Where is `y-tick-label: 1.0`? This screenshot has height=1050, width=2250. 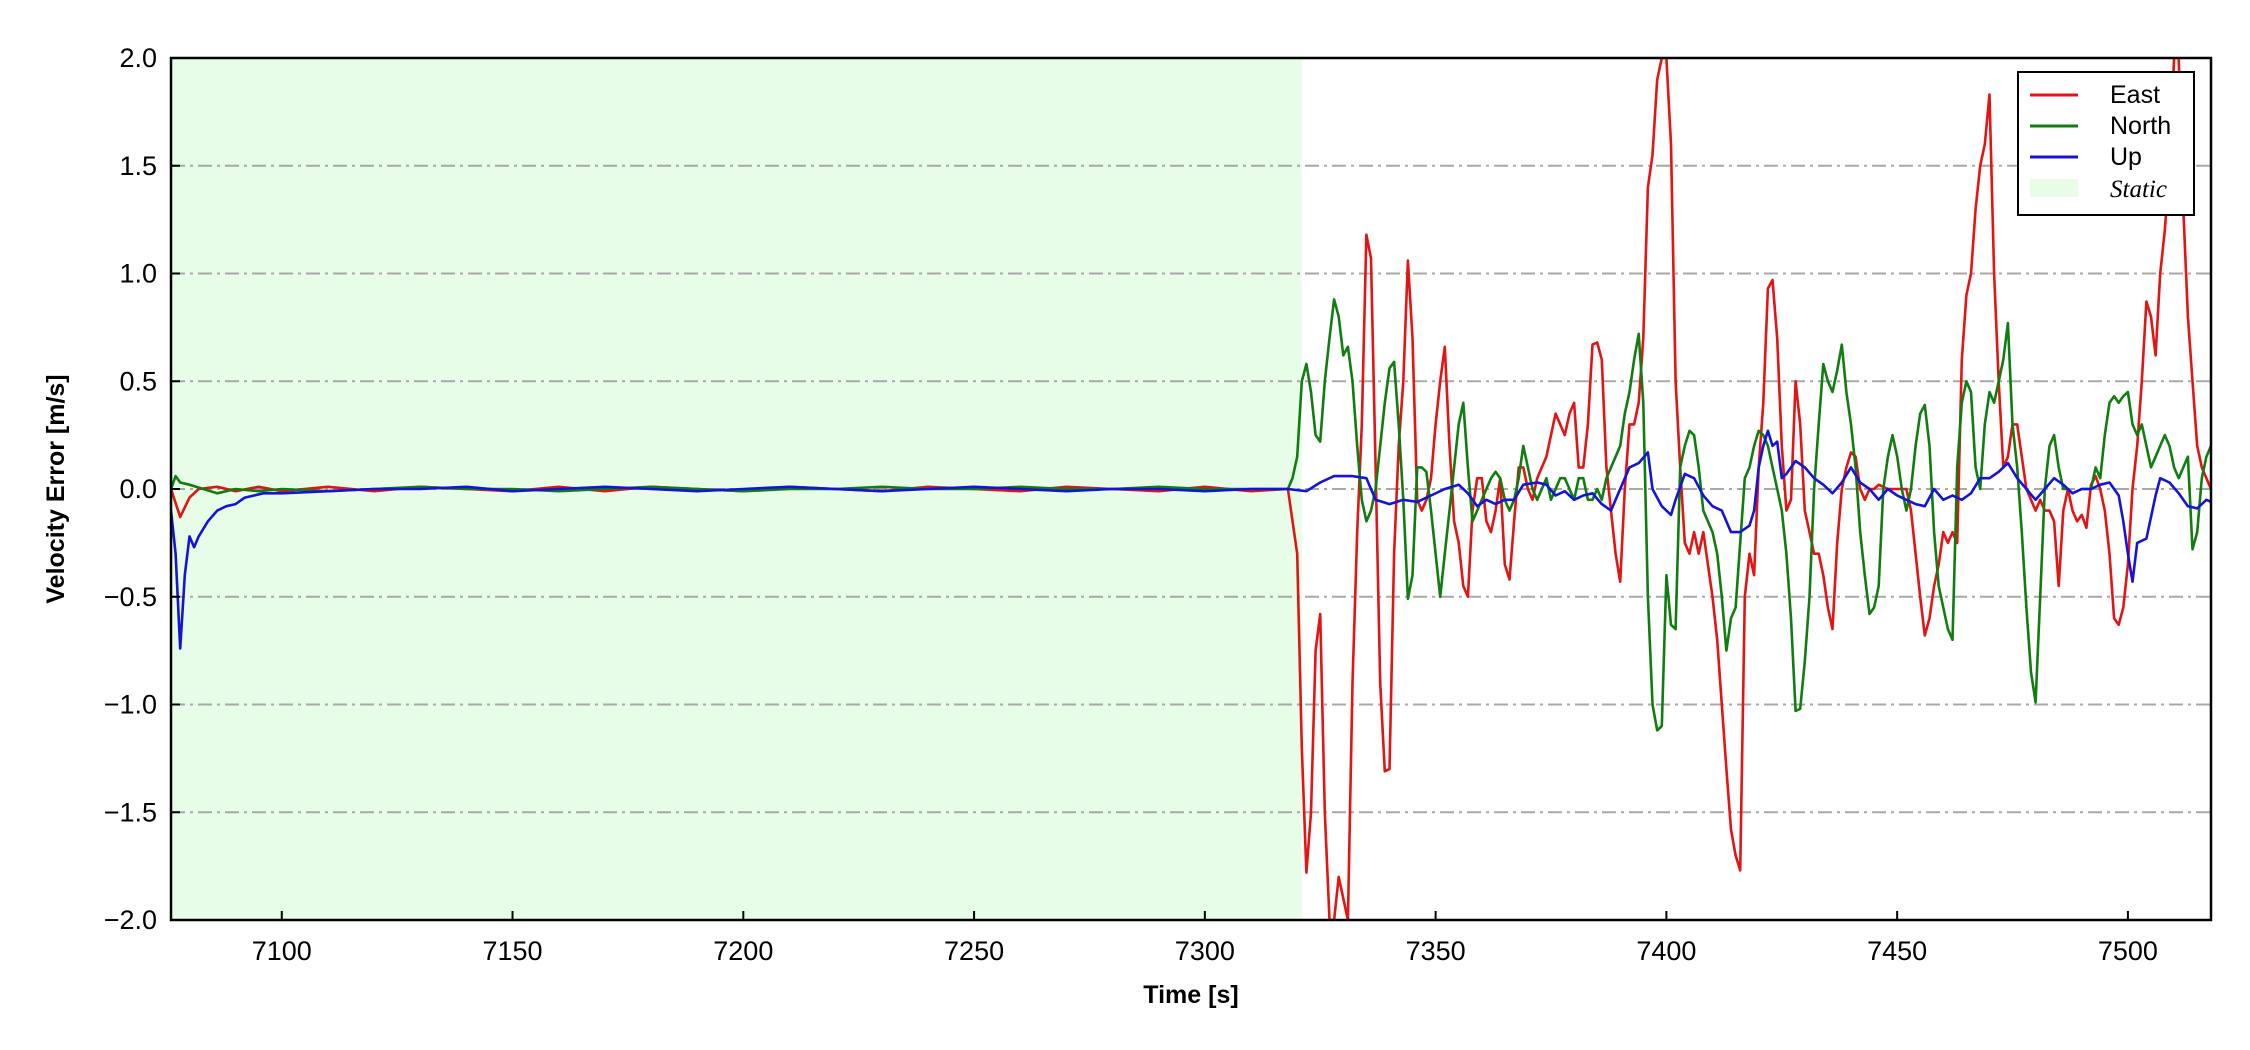 y-tick-label: 1.0 is located at coordinates (138, 274).